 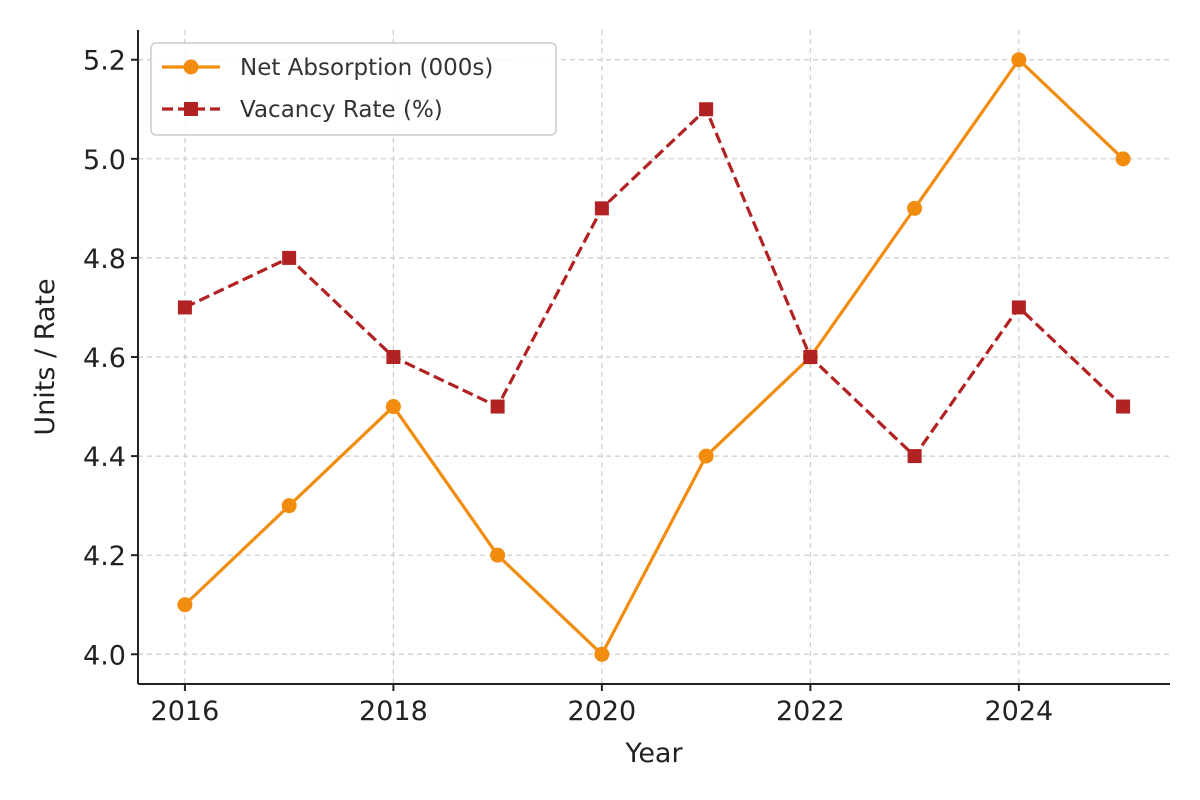 I want to click on y-tick-label: 4.8, so click(x=104, y=259).